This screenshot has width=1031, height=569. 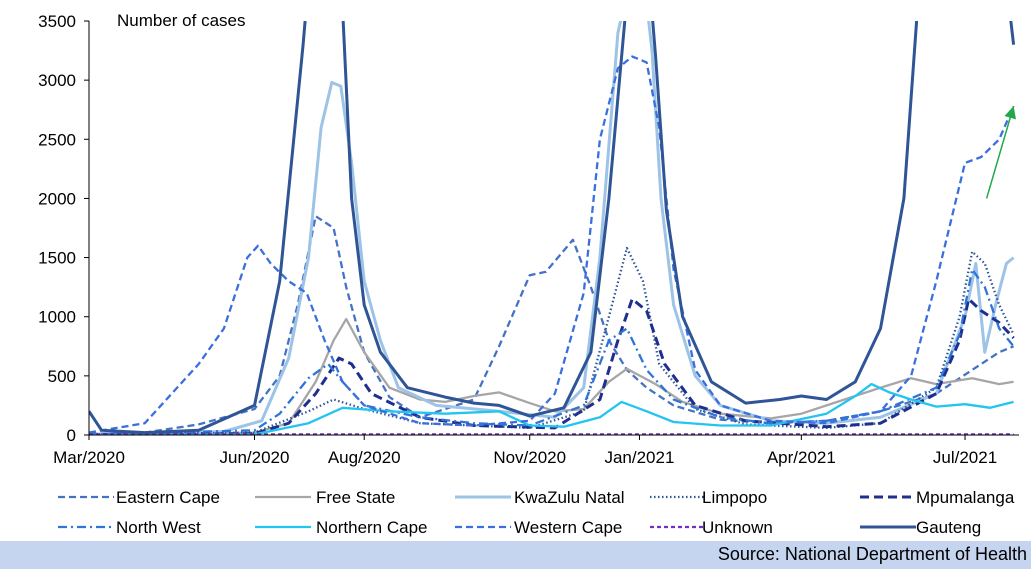 What do you see at coordinates (515, 555) in the screenshot?
I see `source-bar: Source: National Department of Health` at bounding box center [515, 555].